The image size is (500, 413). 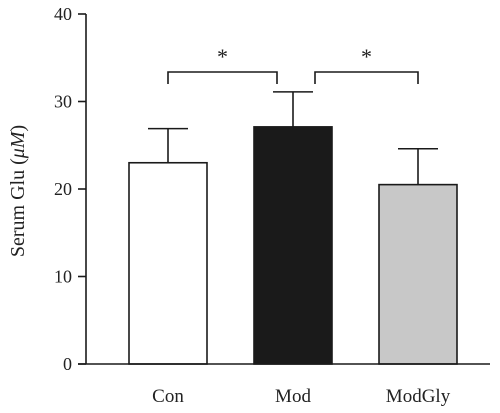 What do you see at coordinates (293, 245) in the screenshot?
I see `bar-mod` at bounding box center [293, 245].